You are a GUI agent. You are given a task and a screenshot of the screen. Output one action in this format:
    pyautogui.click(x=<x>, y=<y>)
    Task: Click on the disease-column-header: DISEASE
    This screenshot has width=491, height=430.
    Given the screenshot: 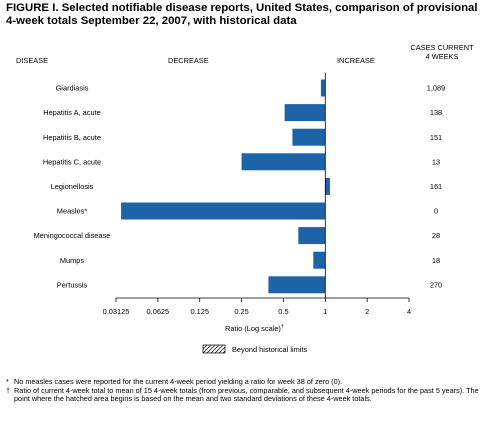 What is the action you would take?
    pyautogui.click(x=32, y=60)
    